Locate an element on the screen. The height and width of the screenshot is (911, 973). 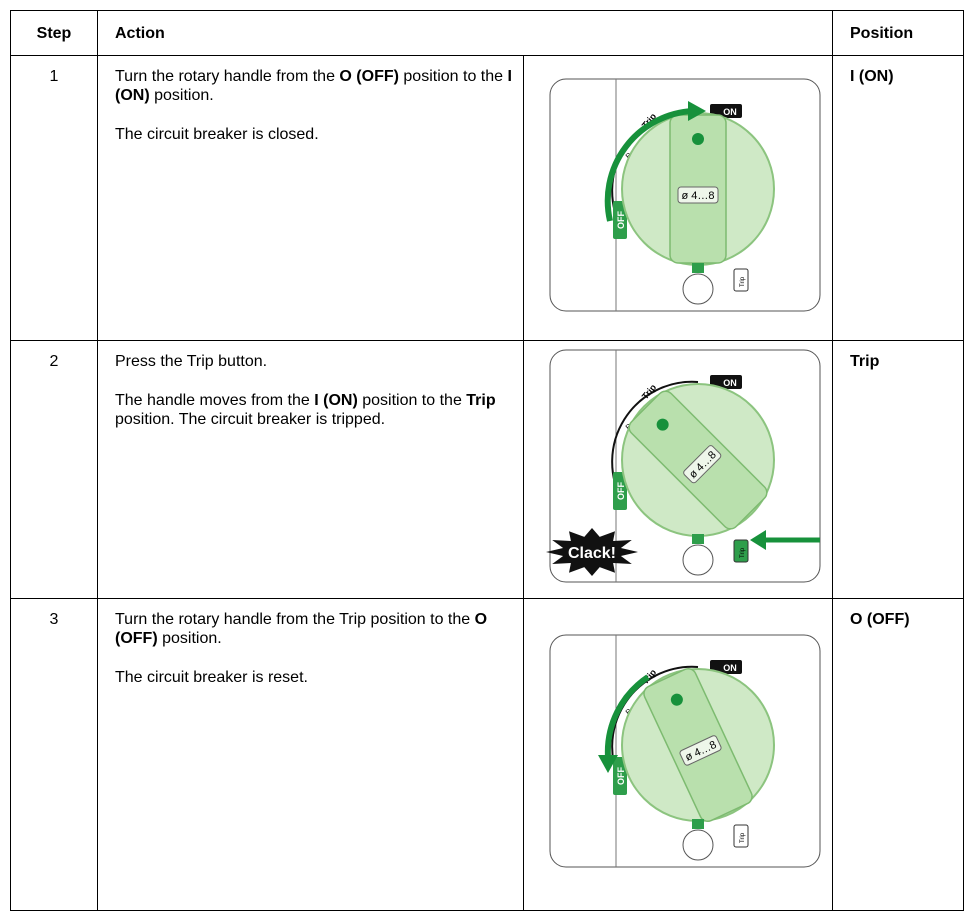
header-cell: Position is located at coordinates (898, 33).